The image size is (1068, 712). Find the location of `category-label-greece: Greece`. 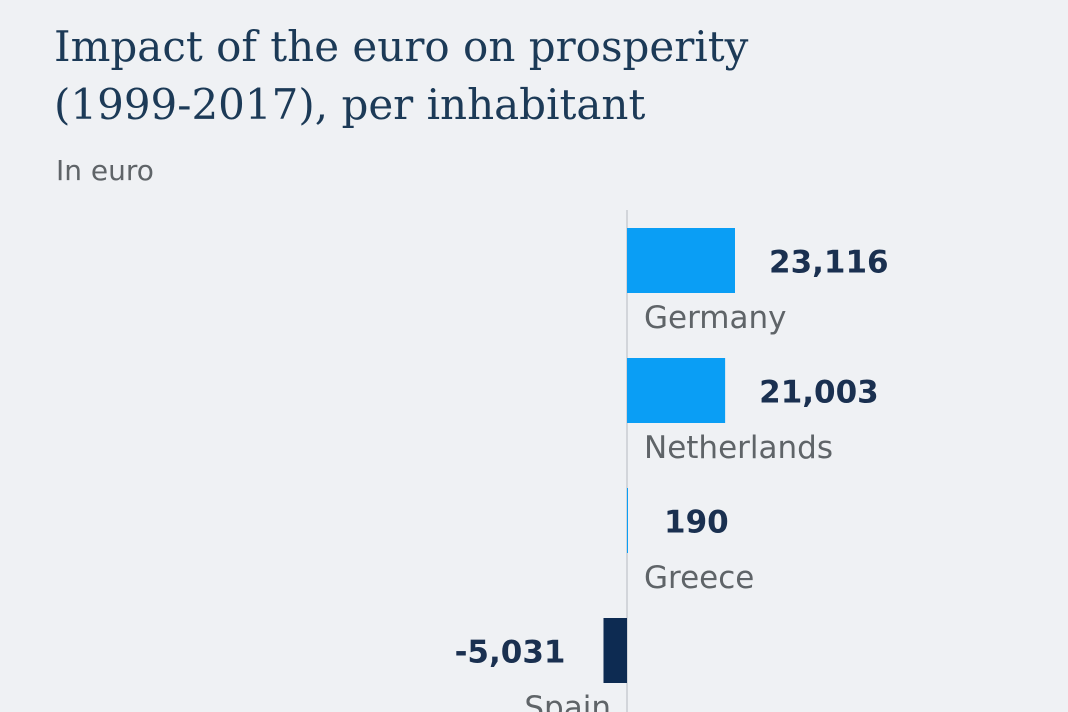

category-label-greece: Greece is located at coordinates (699, 578).